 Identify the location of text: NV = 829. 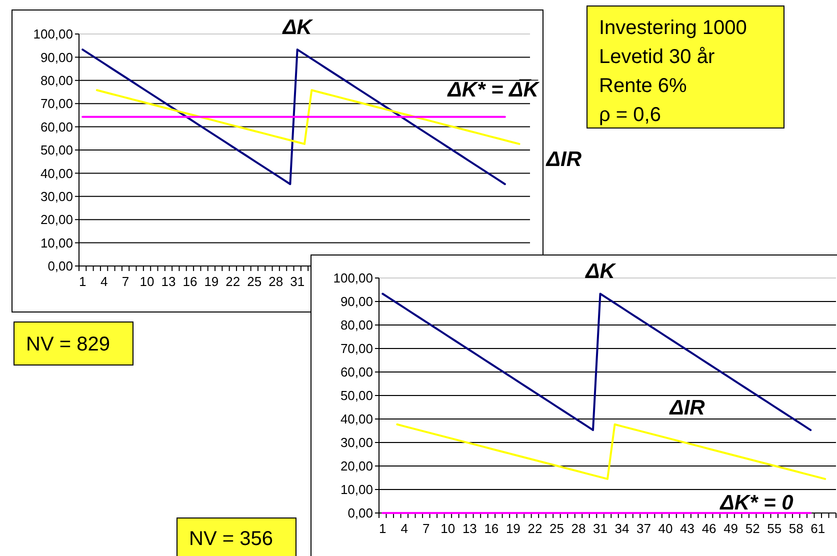
(68, 345).